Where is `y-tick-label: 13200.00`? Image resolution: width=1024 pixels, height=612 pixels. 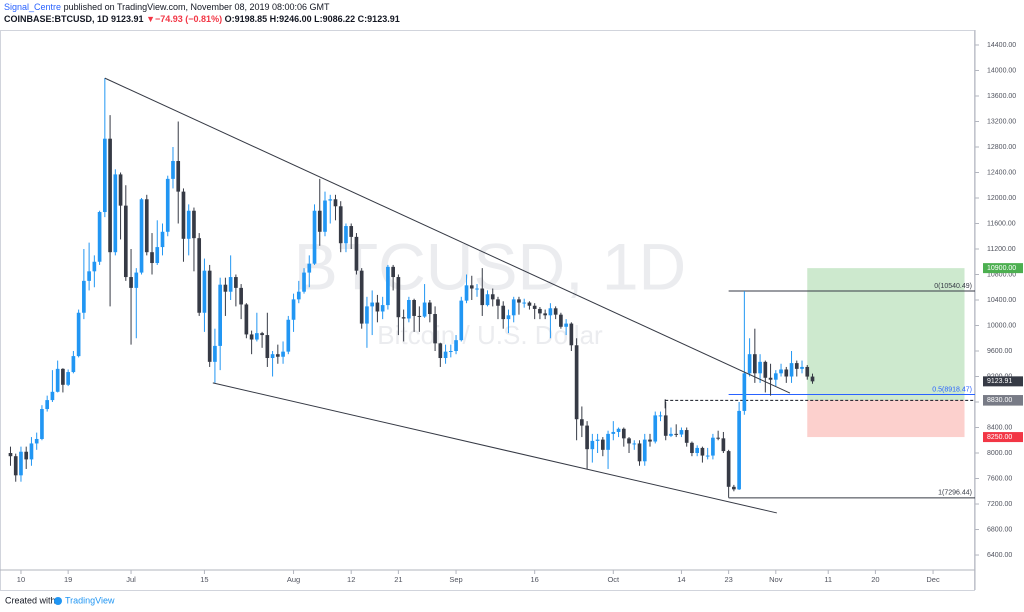 y-tick-label: 13200.00 is located at coordinates (1001, 121).